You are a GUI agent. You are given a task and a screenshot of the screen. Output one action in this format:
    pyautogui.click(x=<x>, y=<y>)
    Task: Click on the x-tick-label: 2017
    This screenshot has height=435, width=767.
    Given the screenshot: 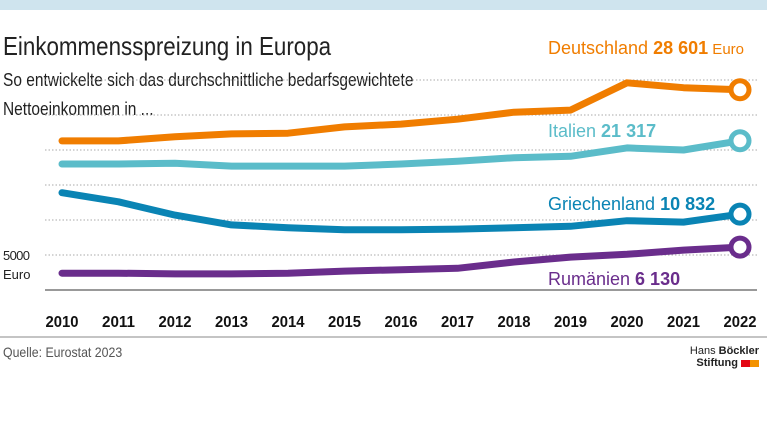 What is the action you would take?
    pyautogui.click(x=457, y=322)
    